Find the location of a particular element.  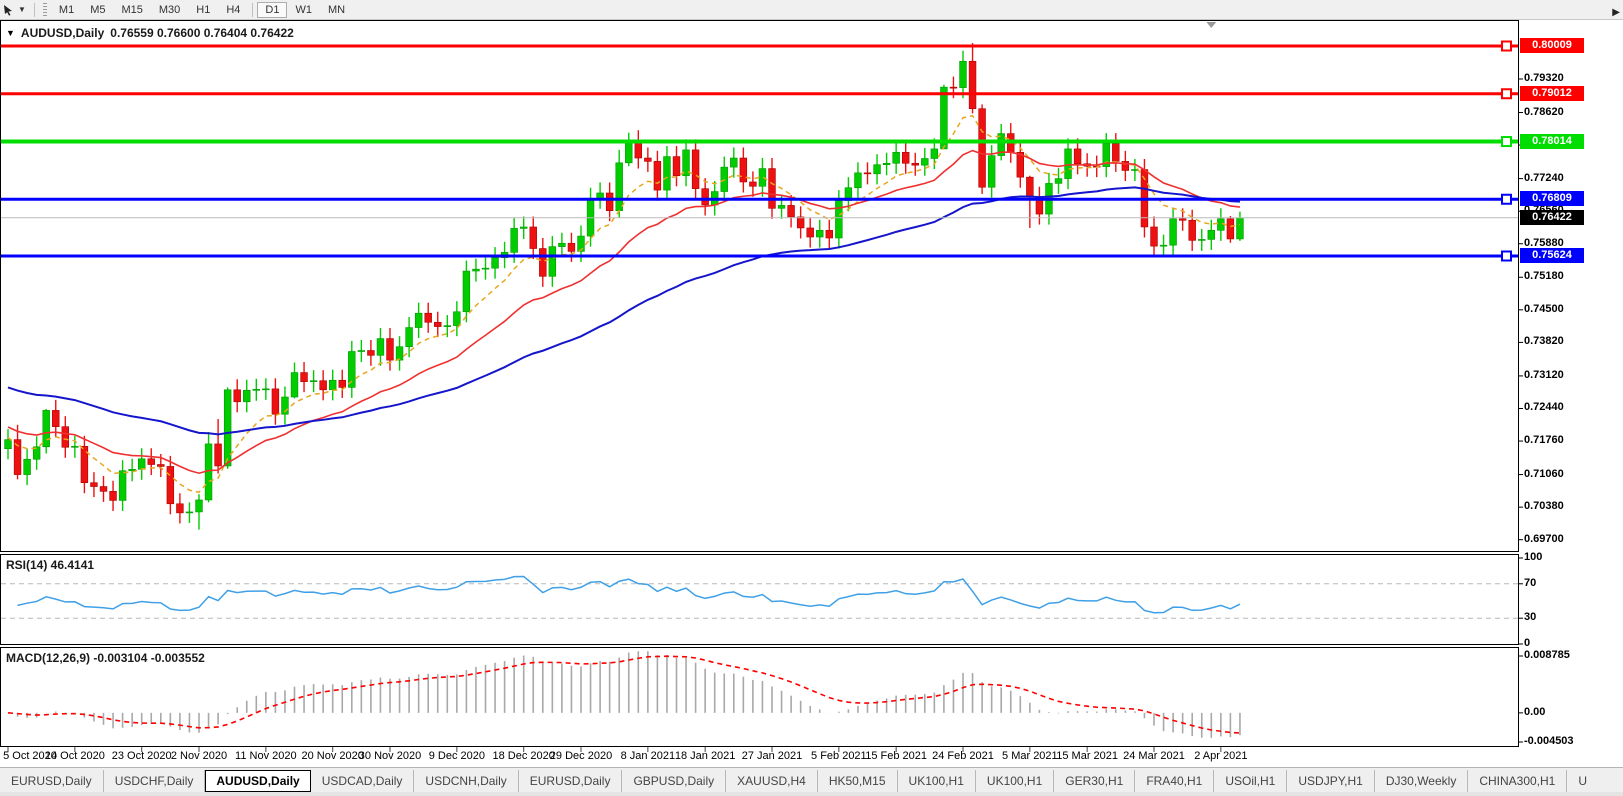

date-label: 24 Mar 2021 is located at coordinates (1154, 756).